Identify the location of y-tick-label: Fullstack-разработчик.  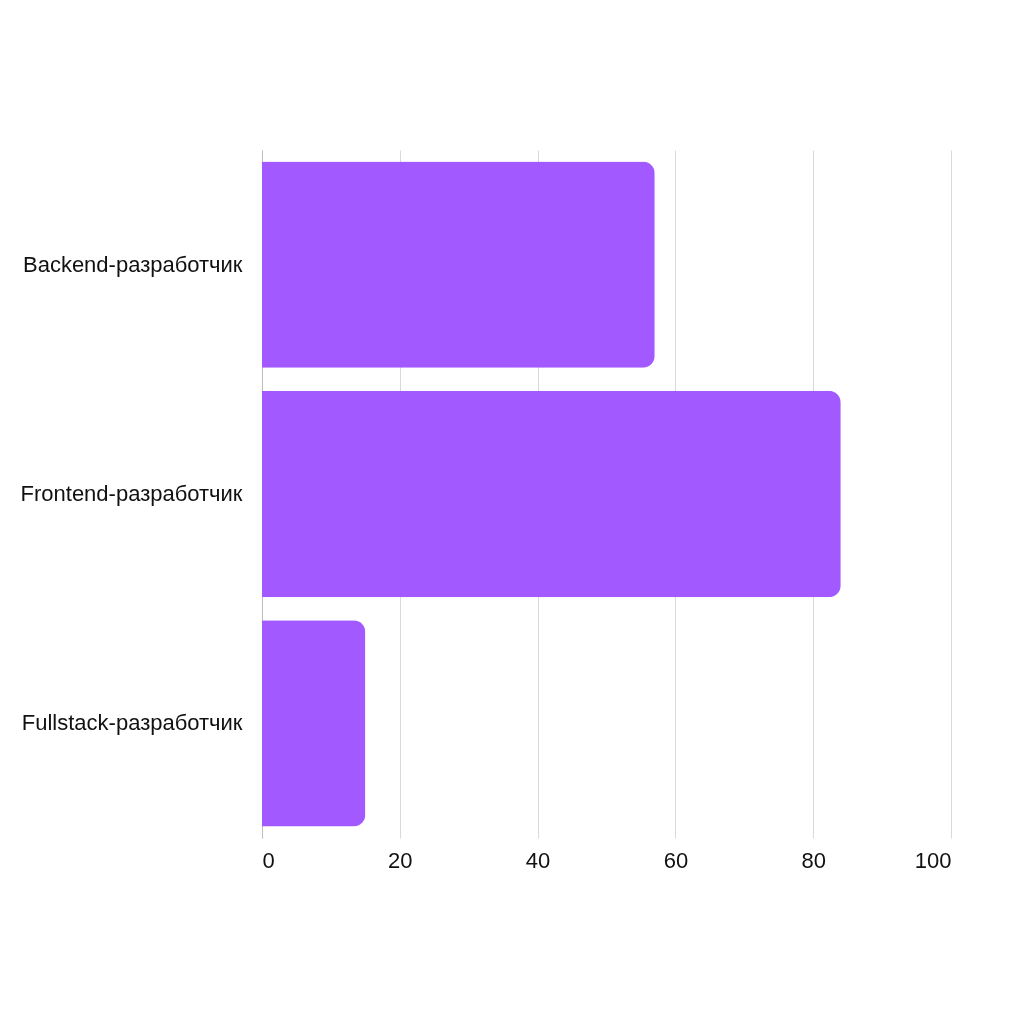
(132, 723).